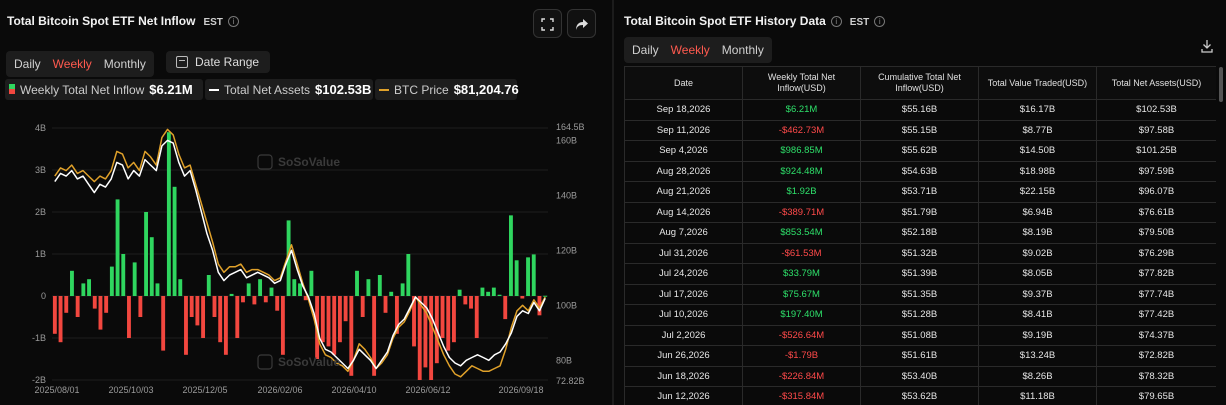  Describe the element at coordinates (343, 89) in the screenshot. I see `legend-assets-value: $102.53B` at that location.